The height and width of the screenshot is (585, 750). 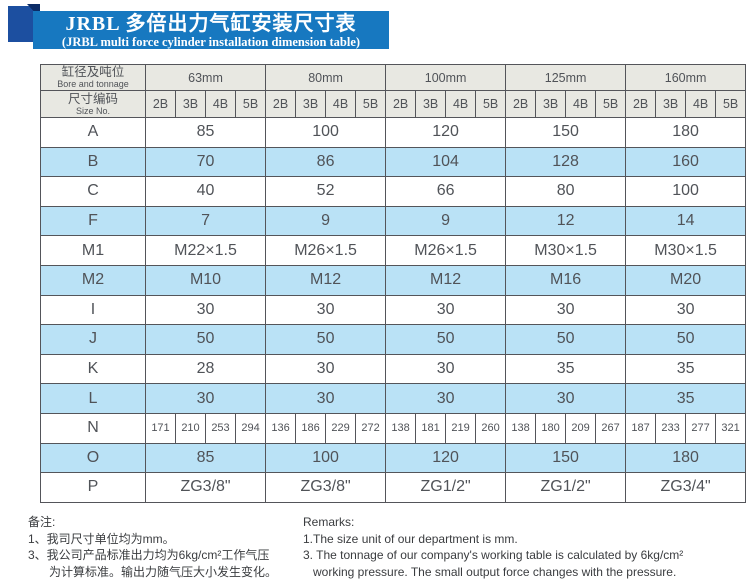 I want to click on table-row: J 50 50 50 50 50, so click(x=393, y=339).